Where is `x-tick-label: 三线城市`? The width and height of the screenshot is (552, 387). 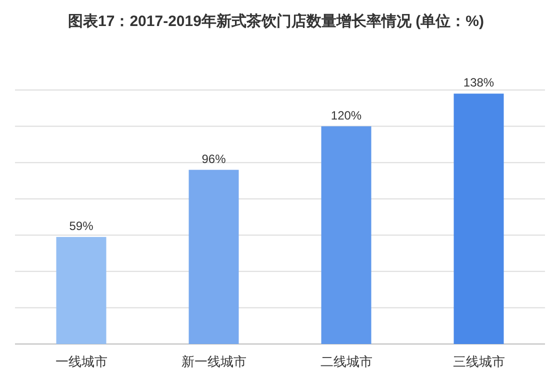
x-tick-label: 三线城市 is located at coordinates (478, 361).